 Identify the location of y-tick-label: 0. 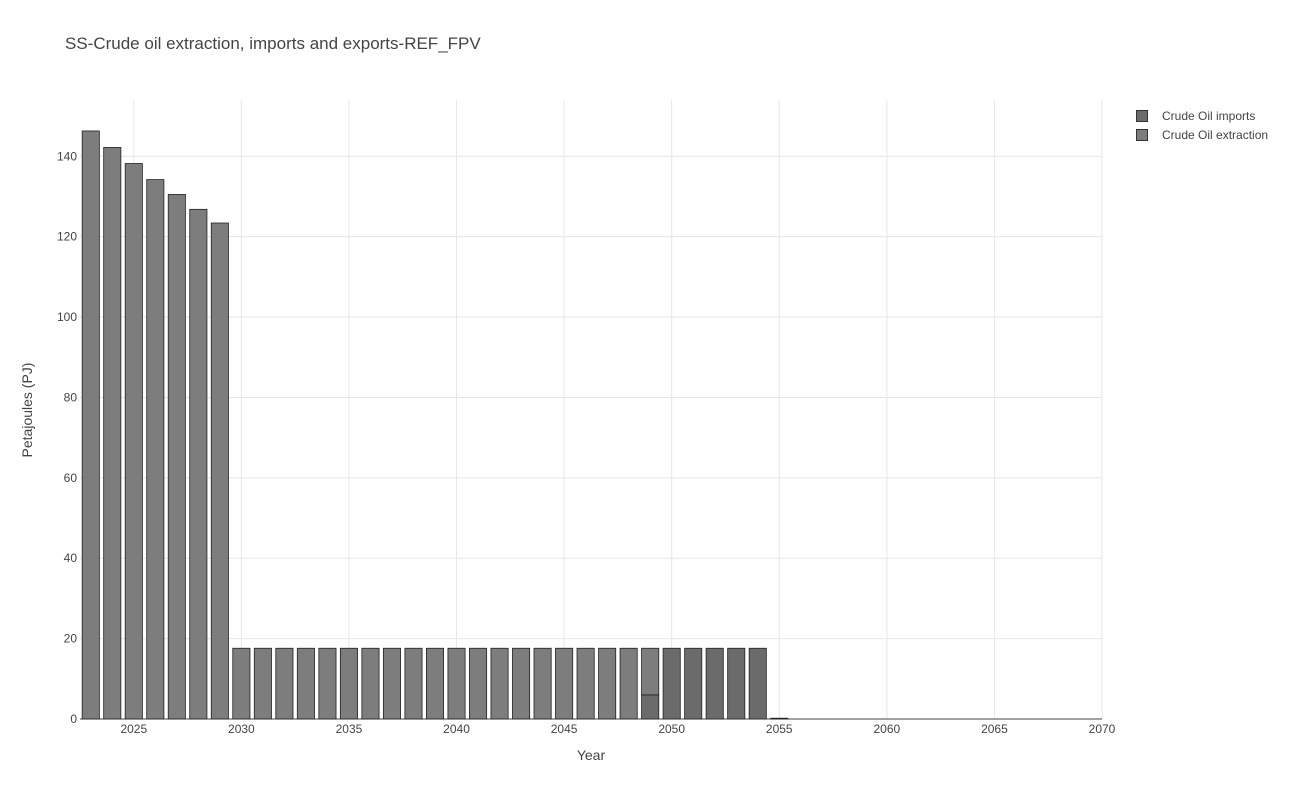
(73, 719).